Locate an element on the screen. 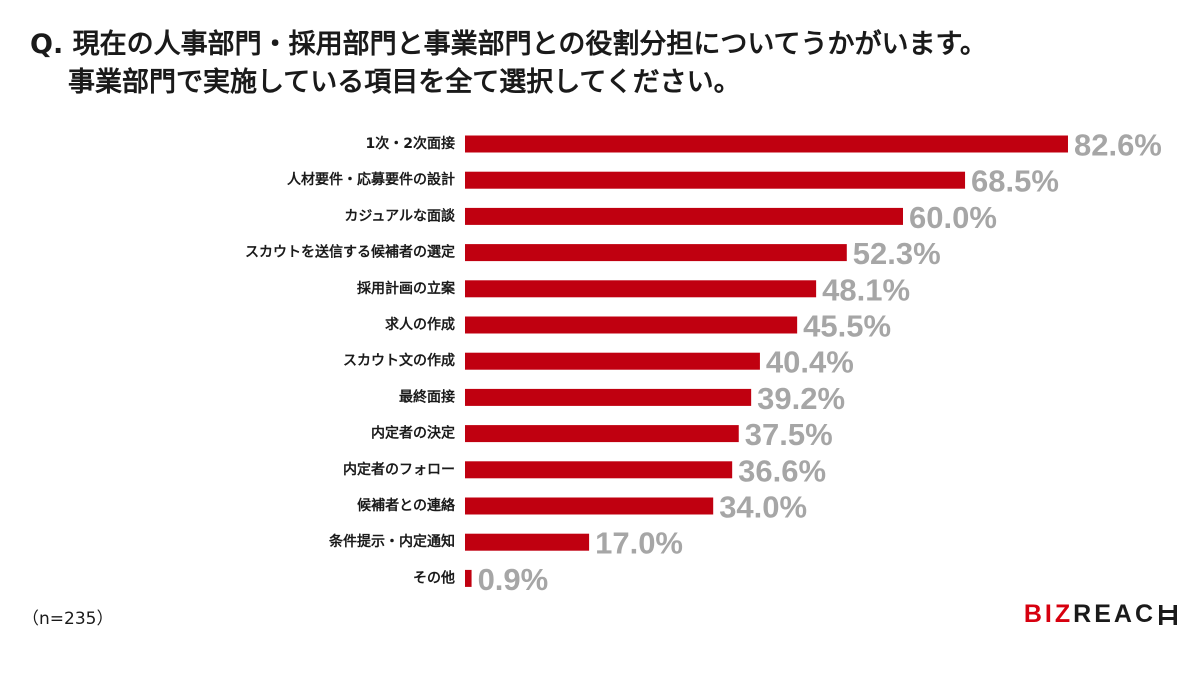 Image resolution: width=1200 pixels, height=675 pixels. category-label: スカウト文の作成 is located at coordinates (399, 360).